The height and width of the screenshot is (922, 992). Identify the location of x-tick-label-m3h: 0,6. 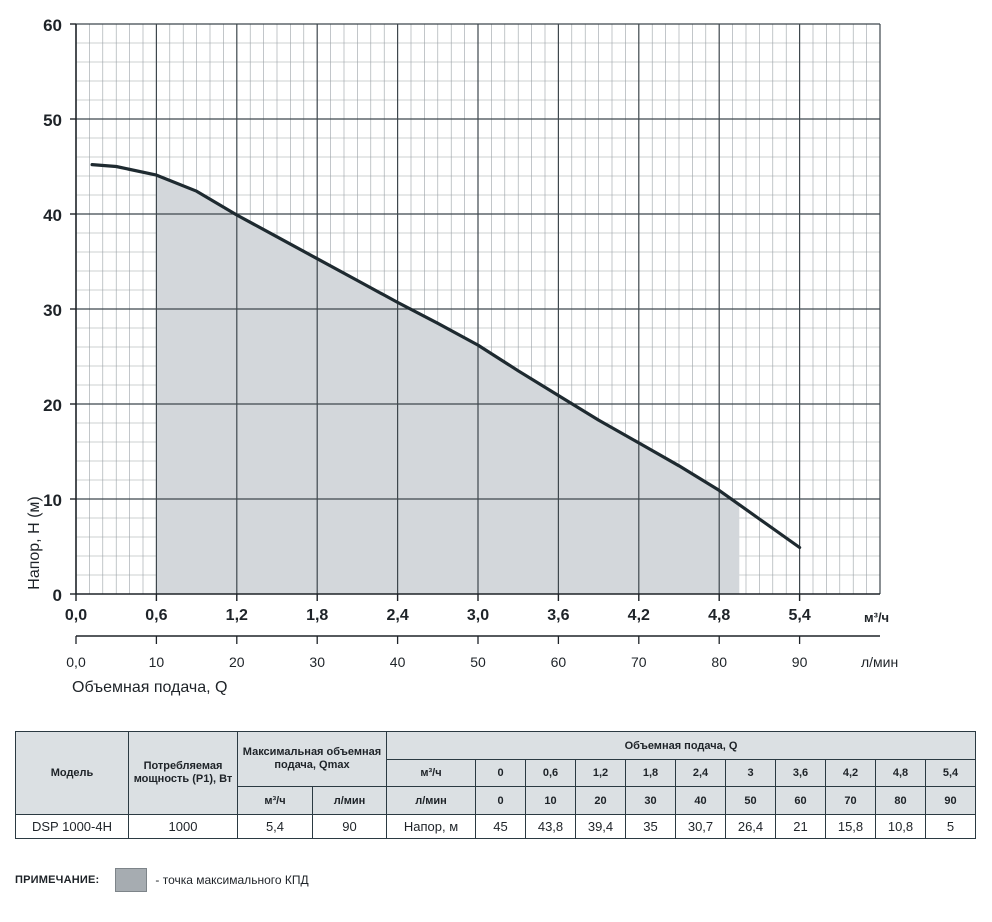
(156, 615).